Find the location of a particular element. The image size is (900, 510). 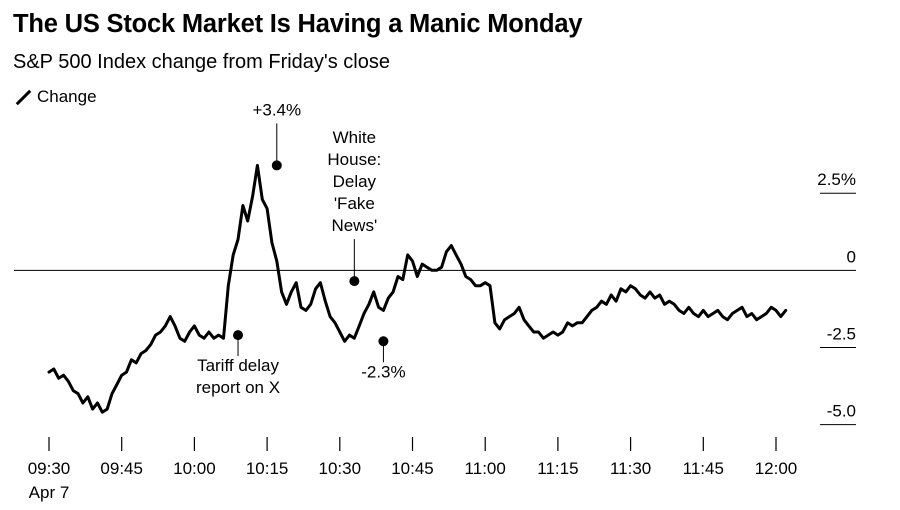

x-tick-label: 11:00 is located at coordinates (485, 468).